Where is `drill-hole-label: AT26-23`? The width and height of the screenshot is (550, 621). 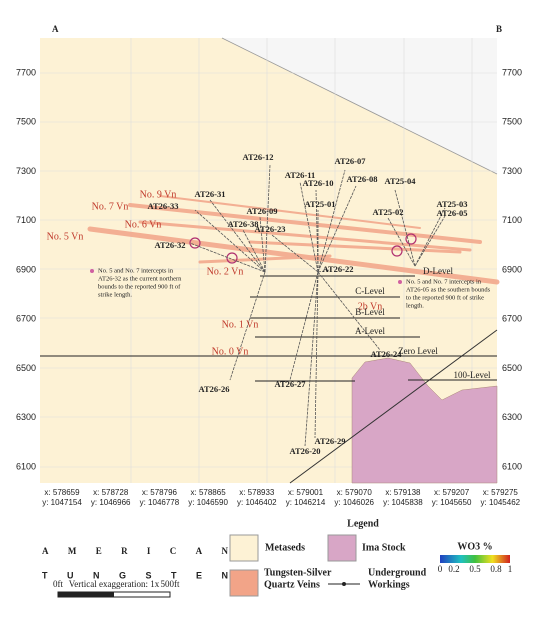 drill-hole-label: AT26-23 is located at coordinates (269, 229).